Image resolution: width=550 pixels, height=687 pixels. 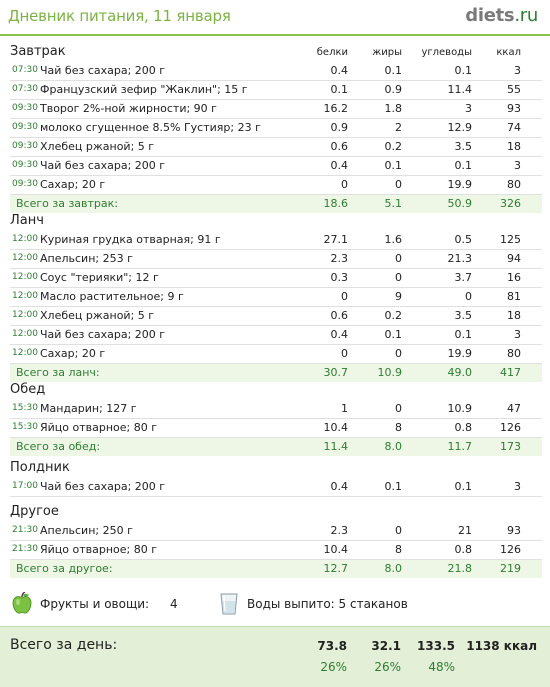 I want to click on food-row: 15:30 Мандарин; 127 г 1 0 10.9 47, so click(x=276, y=409).